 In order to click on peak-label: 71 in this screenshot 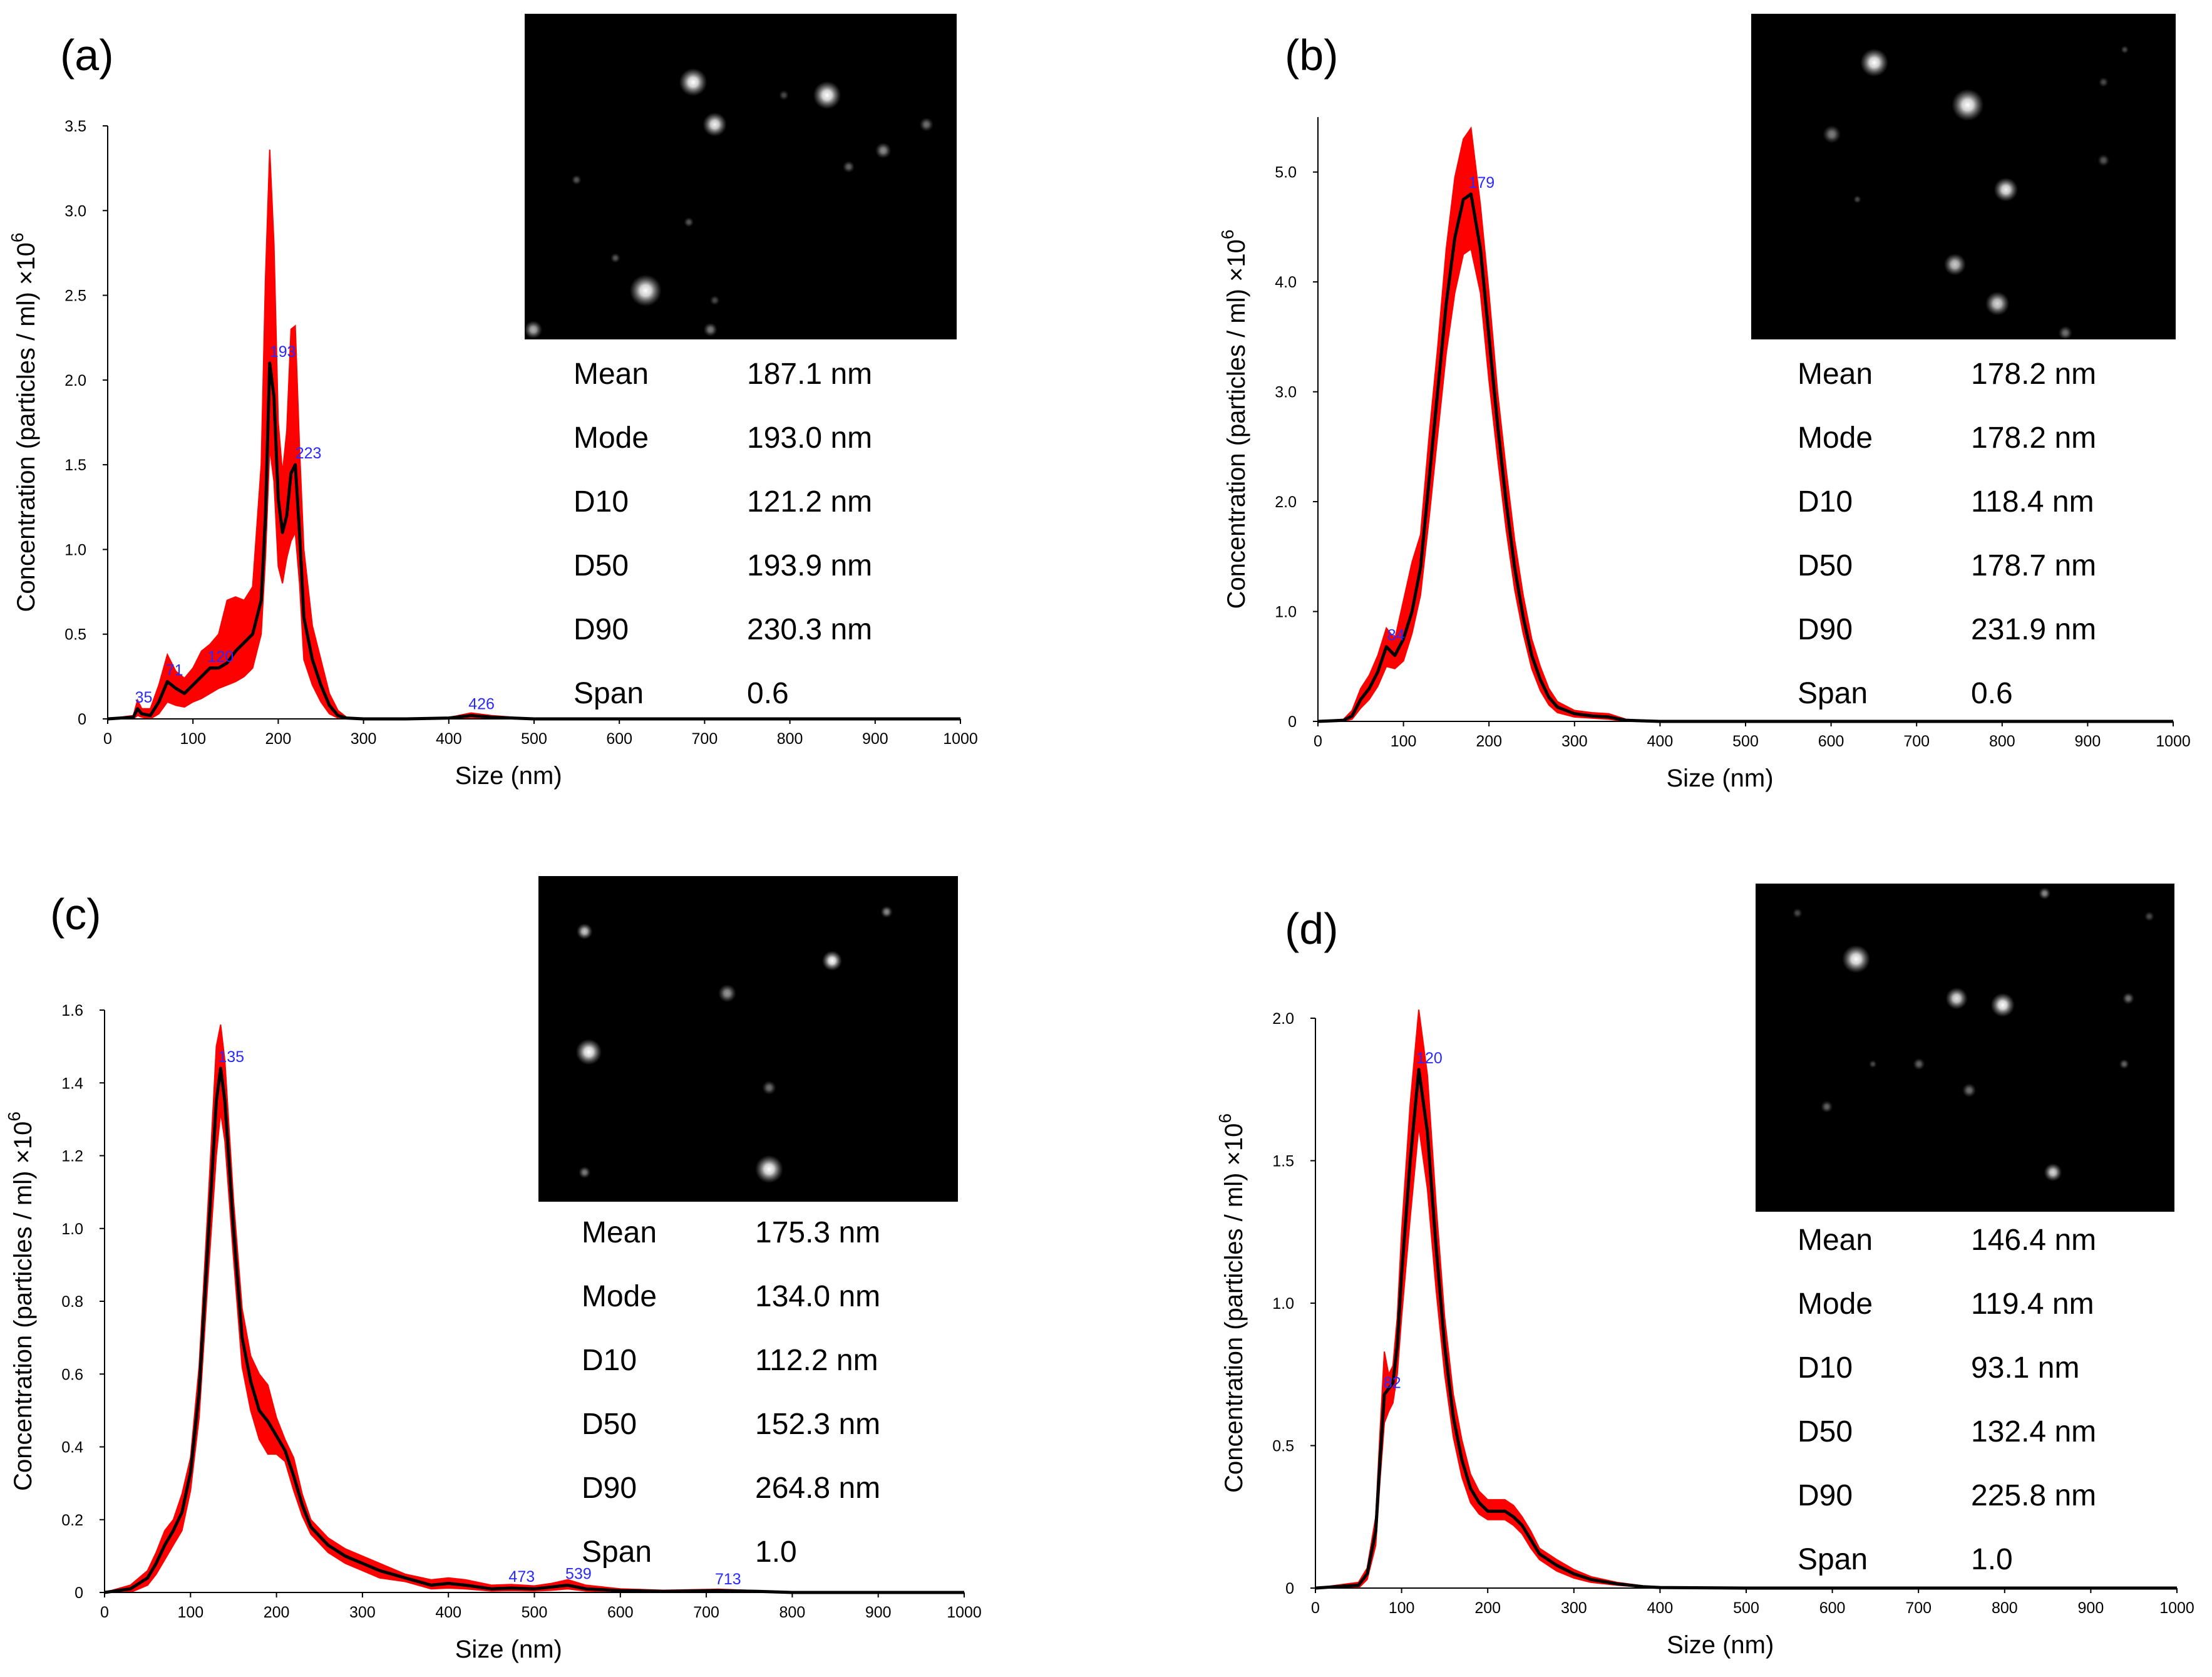, I will do `click(174, 670)`.